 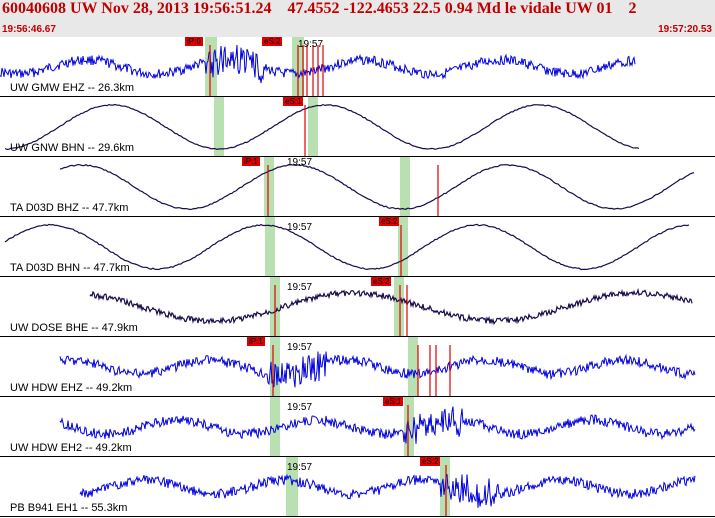 I want to click on trace-panel: UW GNW BHN -- 29.6km eS:1, so click(x=357, y=127).